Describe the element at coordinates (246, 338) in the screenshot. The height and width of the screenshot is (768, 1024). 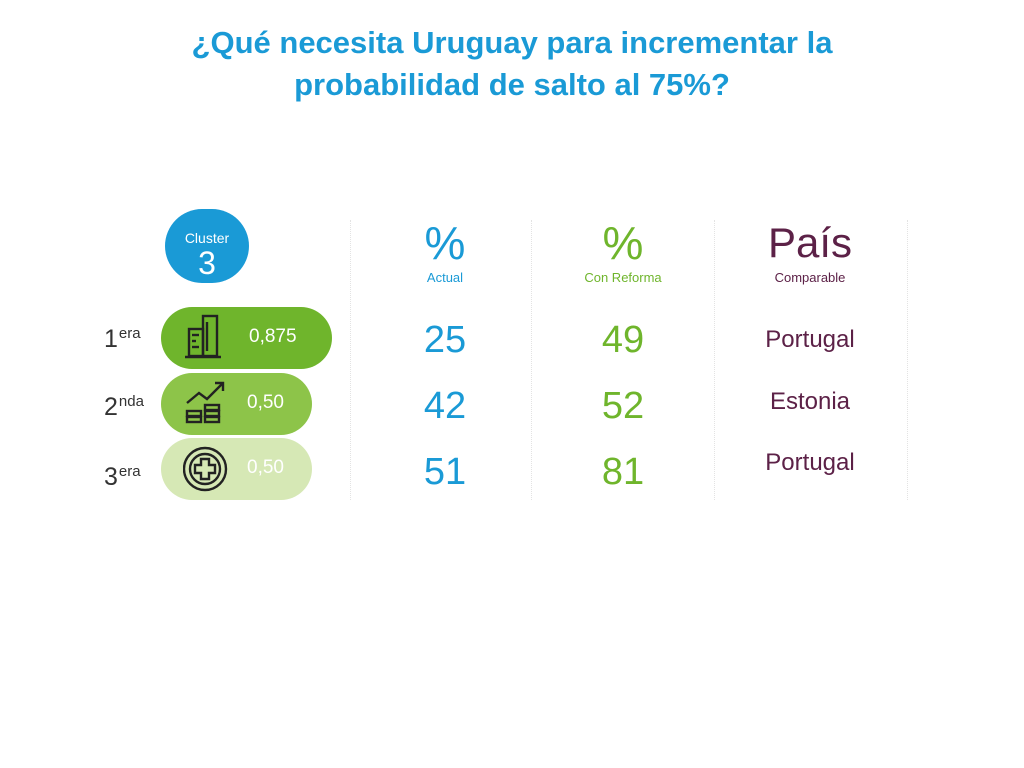
I see `indicator-pill: 0,875` at that location.